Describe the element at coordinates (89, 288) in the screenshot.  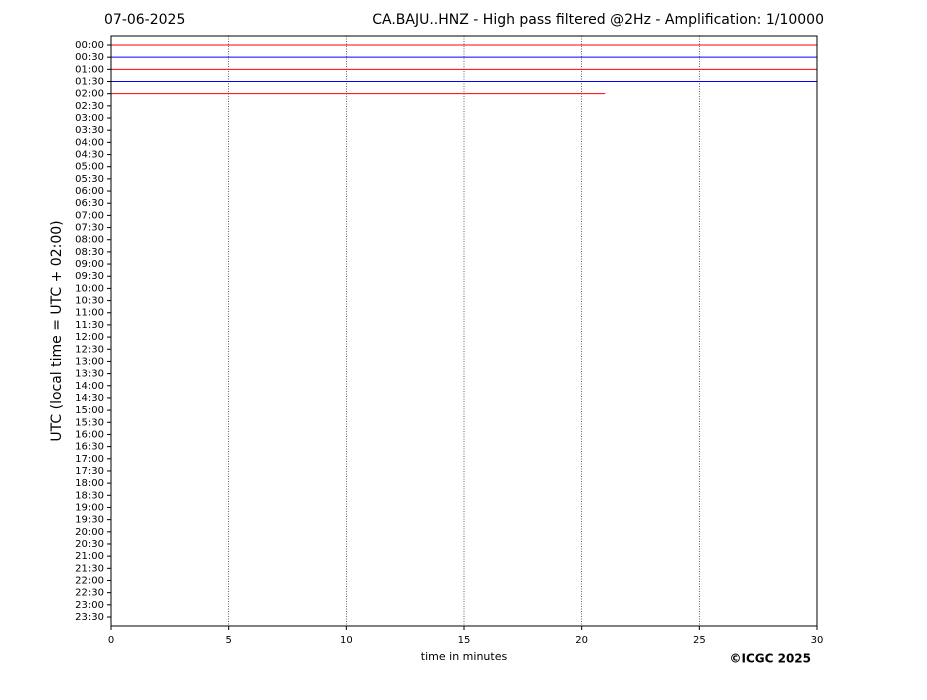
I see `y-tick-label: 10:00` at that location.